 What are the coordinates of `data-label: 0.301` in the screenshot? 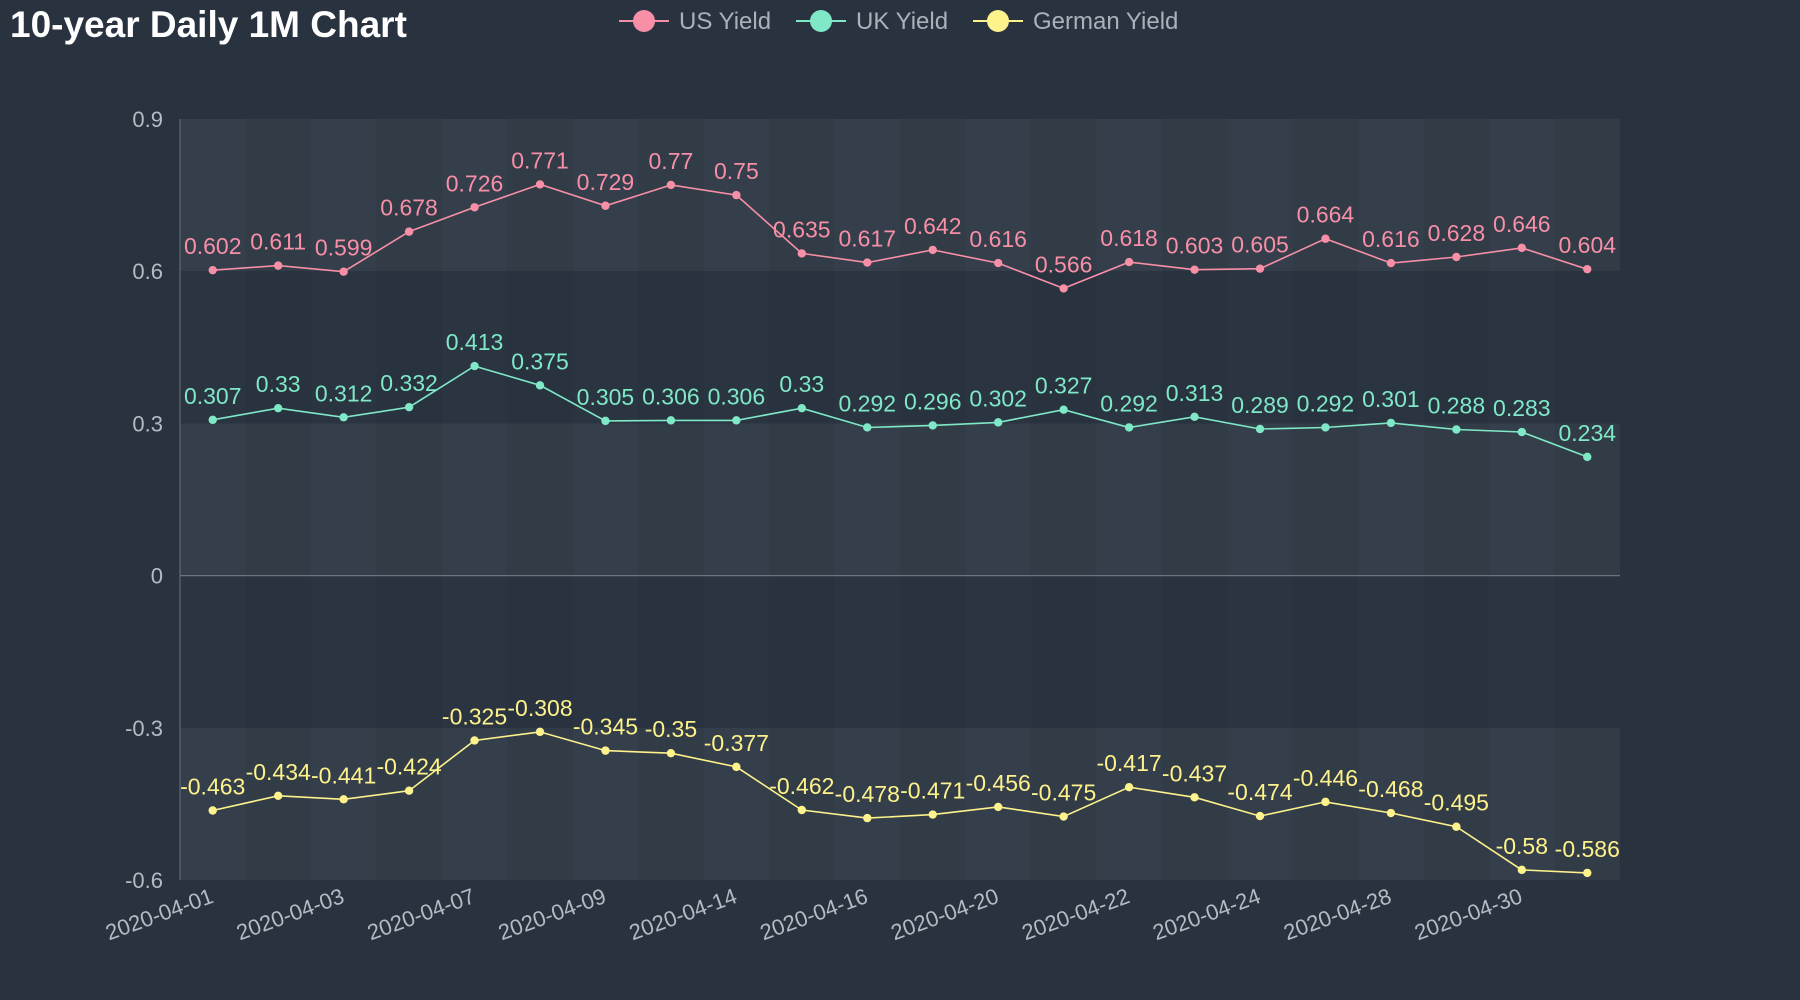 It's located at (1391, 399).